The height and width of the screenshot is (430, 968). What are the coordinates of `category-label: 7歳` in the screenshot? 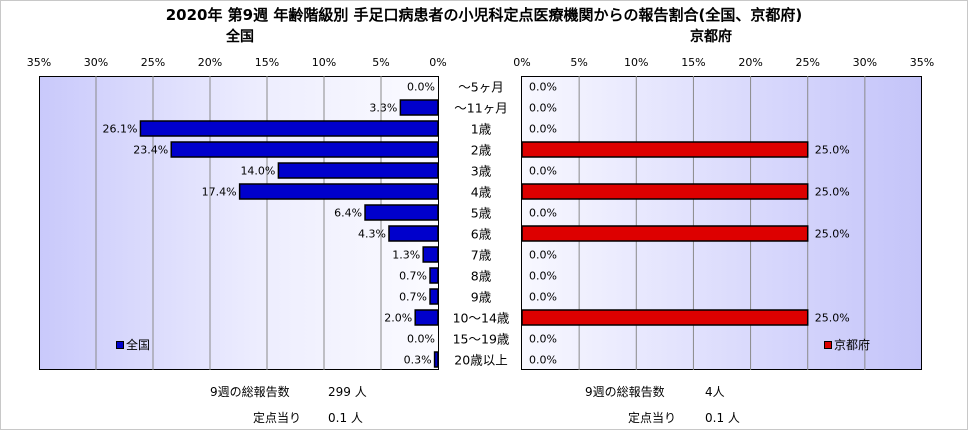 It's located at (481, 255).